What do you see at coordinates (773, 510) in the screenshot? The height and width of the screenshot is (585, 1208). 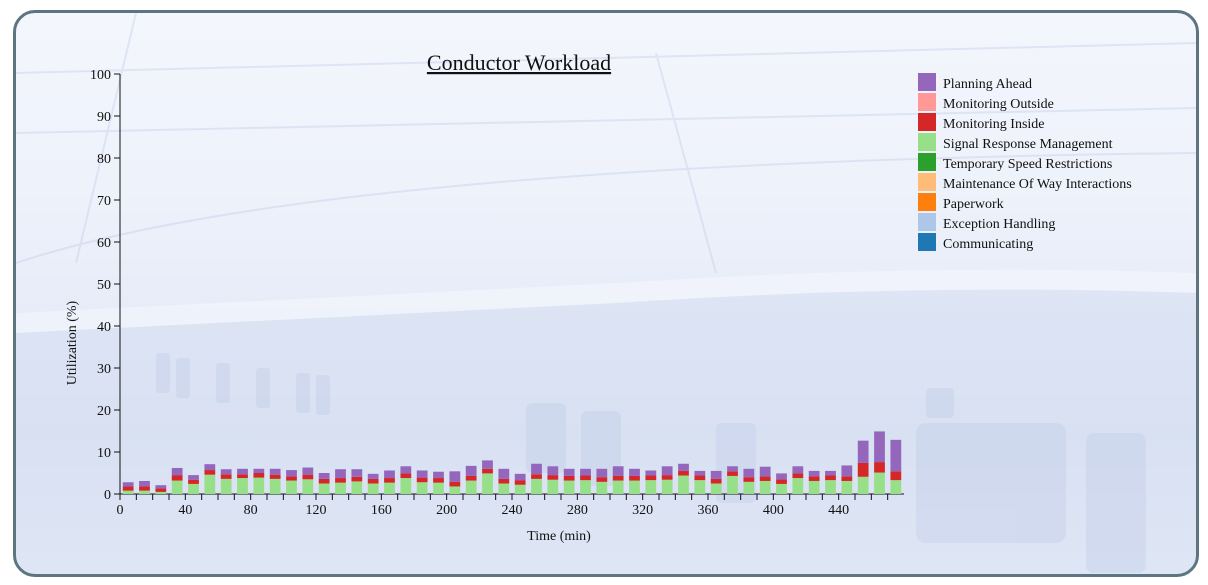 I see `x-tick-label: 400` at bounding box center [773, 510].